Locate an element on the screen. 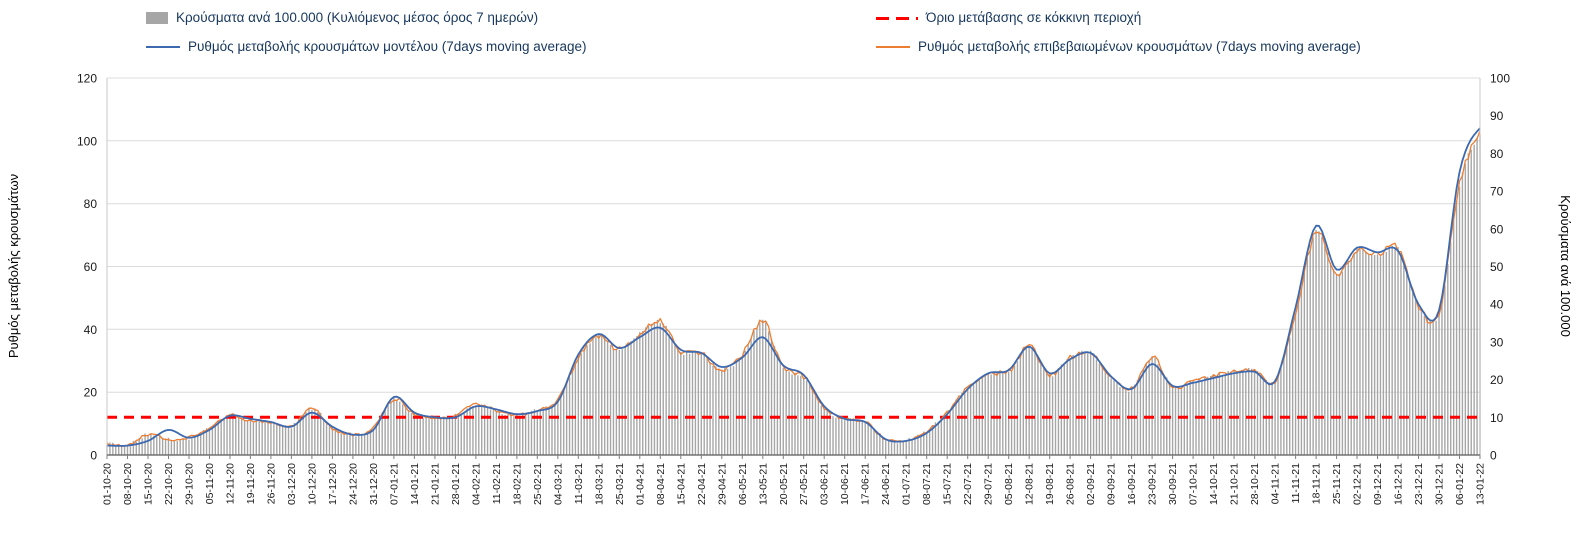  x-axis-tick-label: 16-12-21 is located at coordinates (1399, 484).